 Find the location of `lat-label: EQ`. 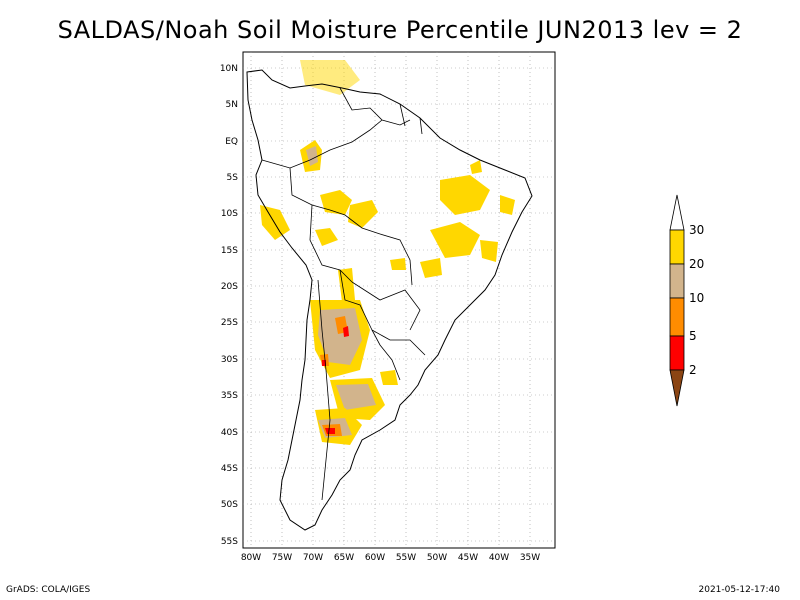

lat-label: EQ is located at coordinates (231, 142).